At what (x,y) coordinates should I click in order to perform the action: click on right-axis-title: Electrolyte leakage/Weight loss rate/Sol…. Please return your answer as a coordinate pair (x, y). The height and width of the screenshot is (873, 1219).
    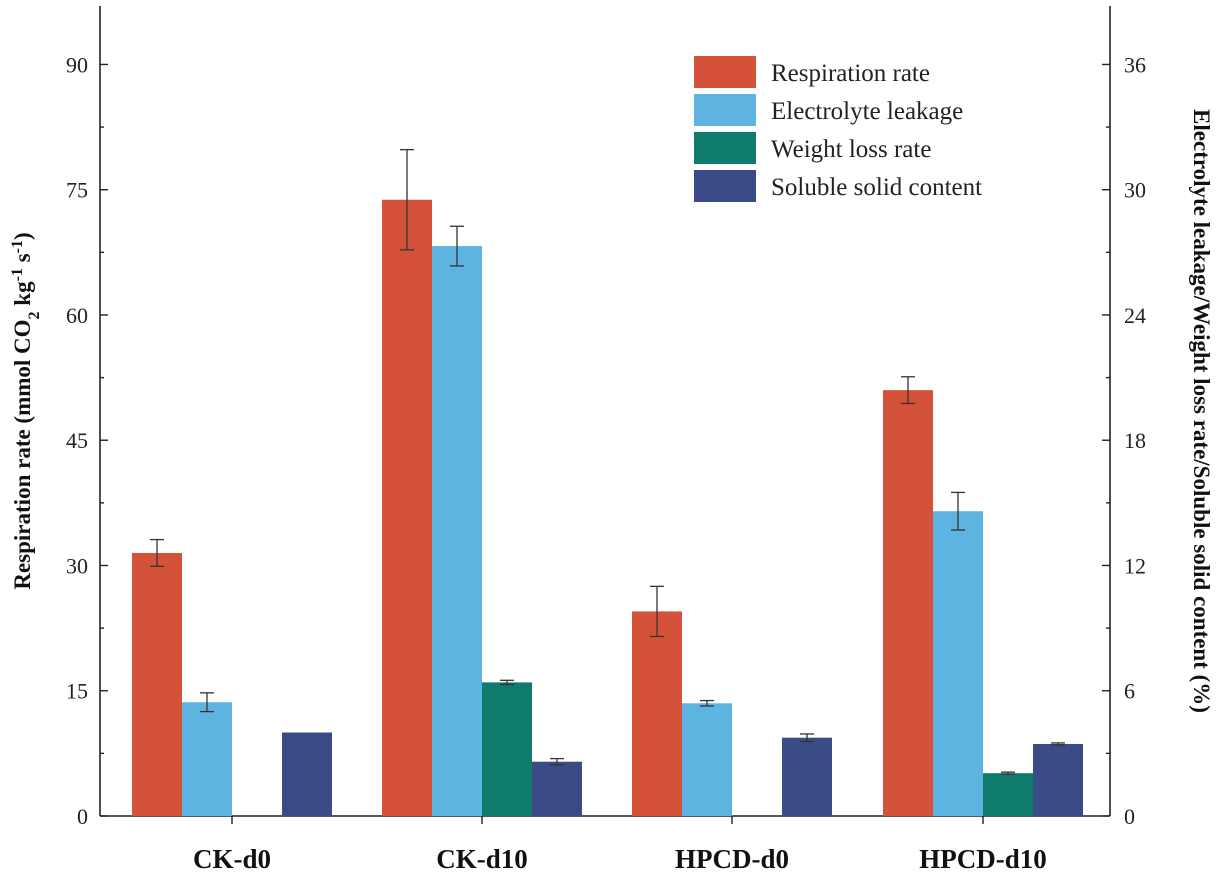
    Looking at the image, I should click on (1201, 411).